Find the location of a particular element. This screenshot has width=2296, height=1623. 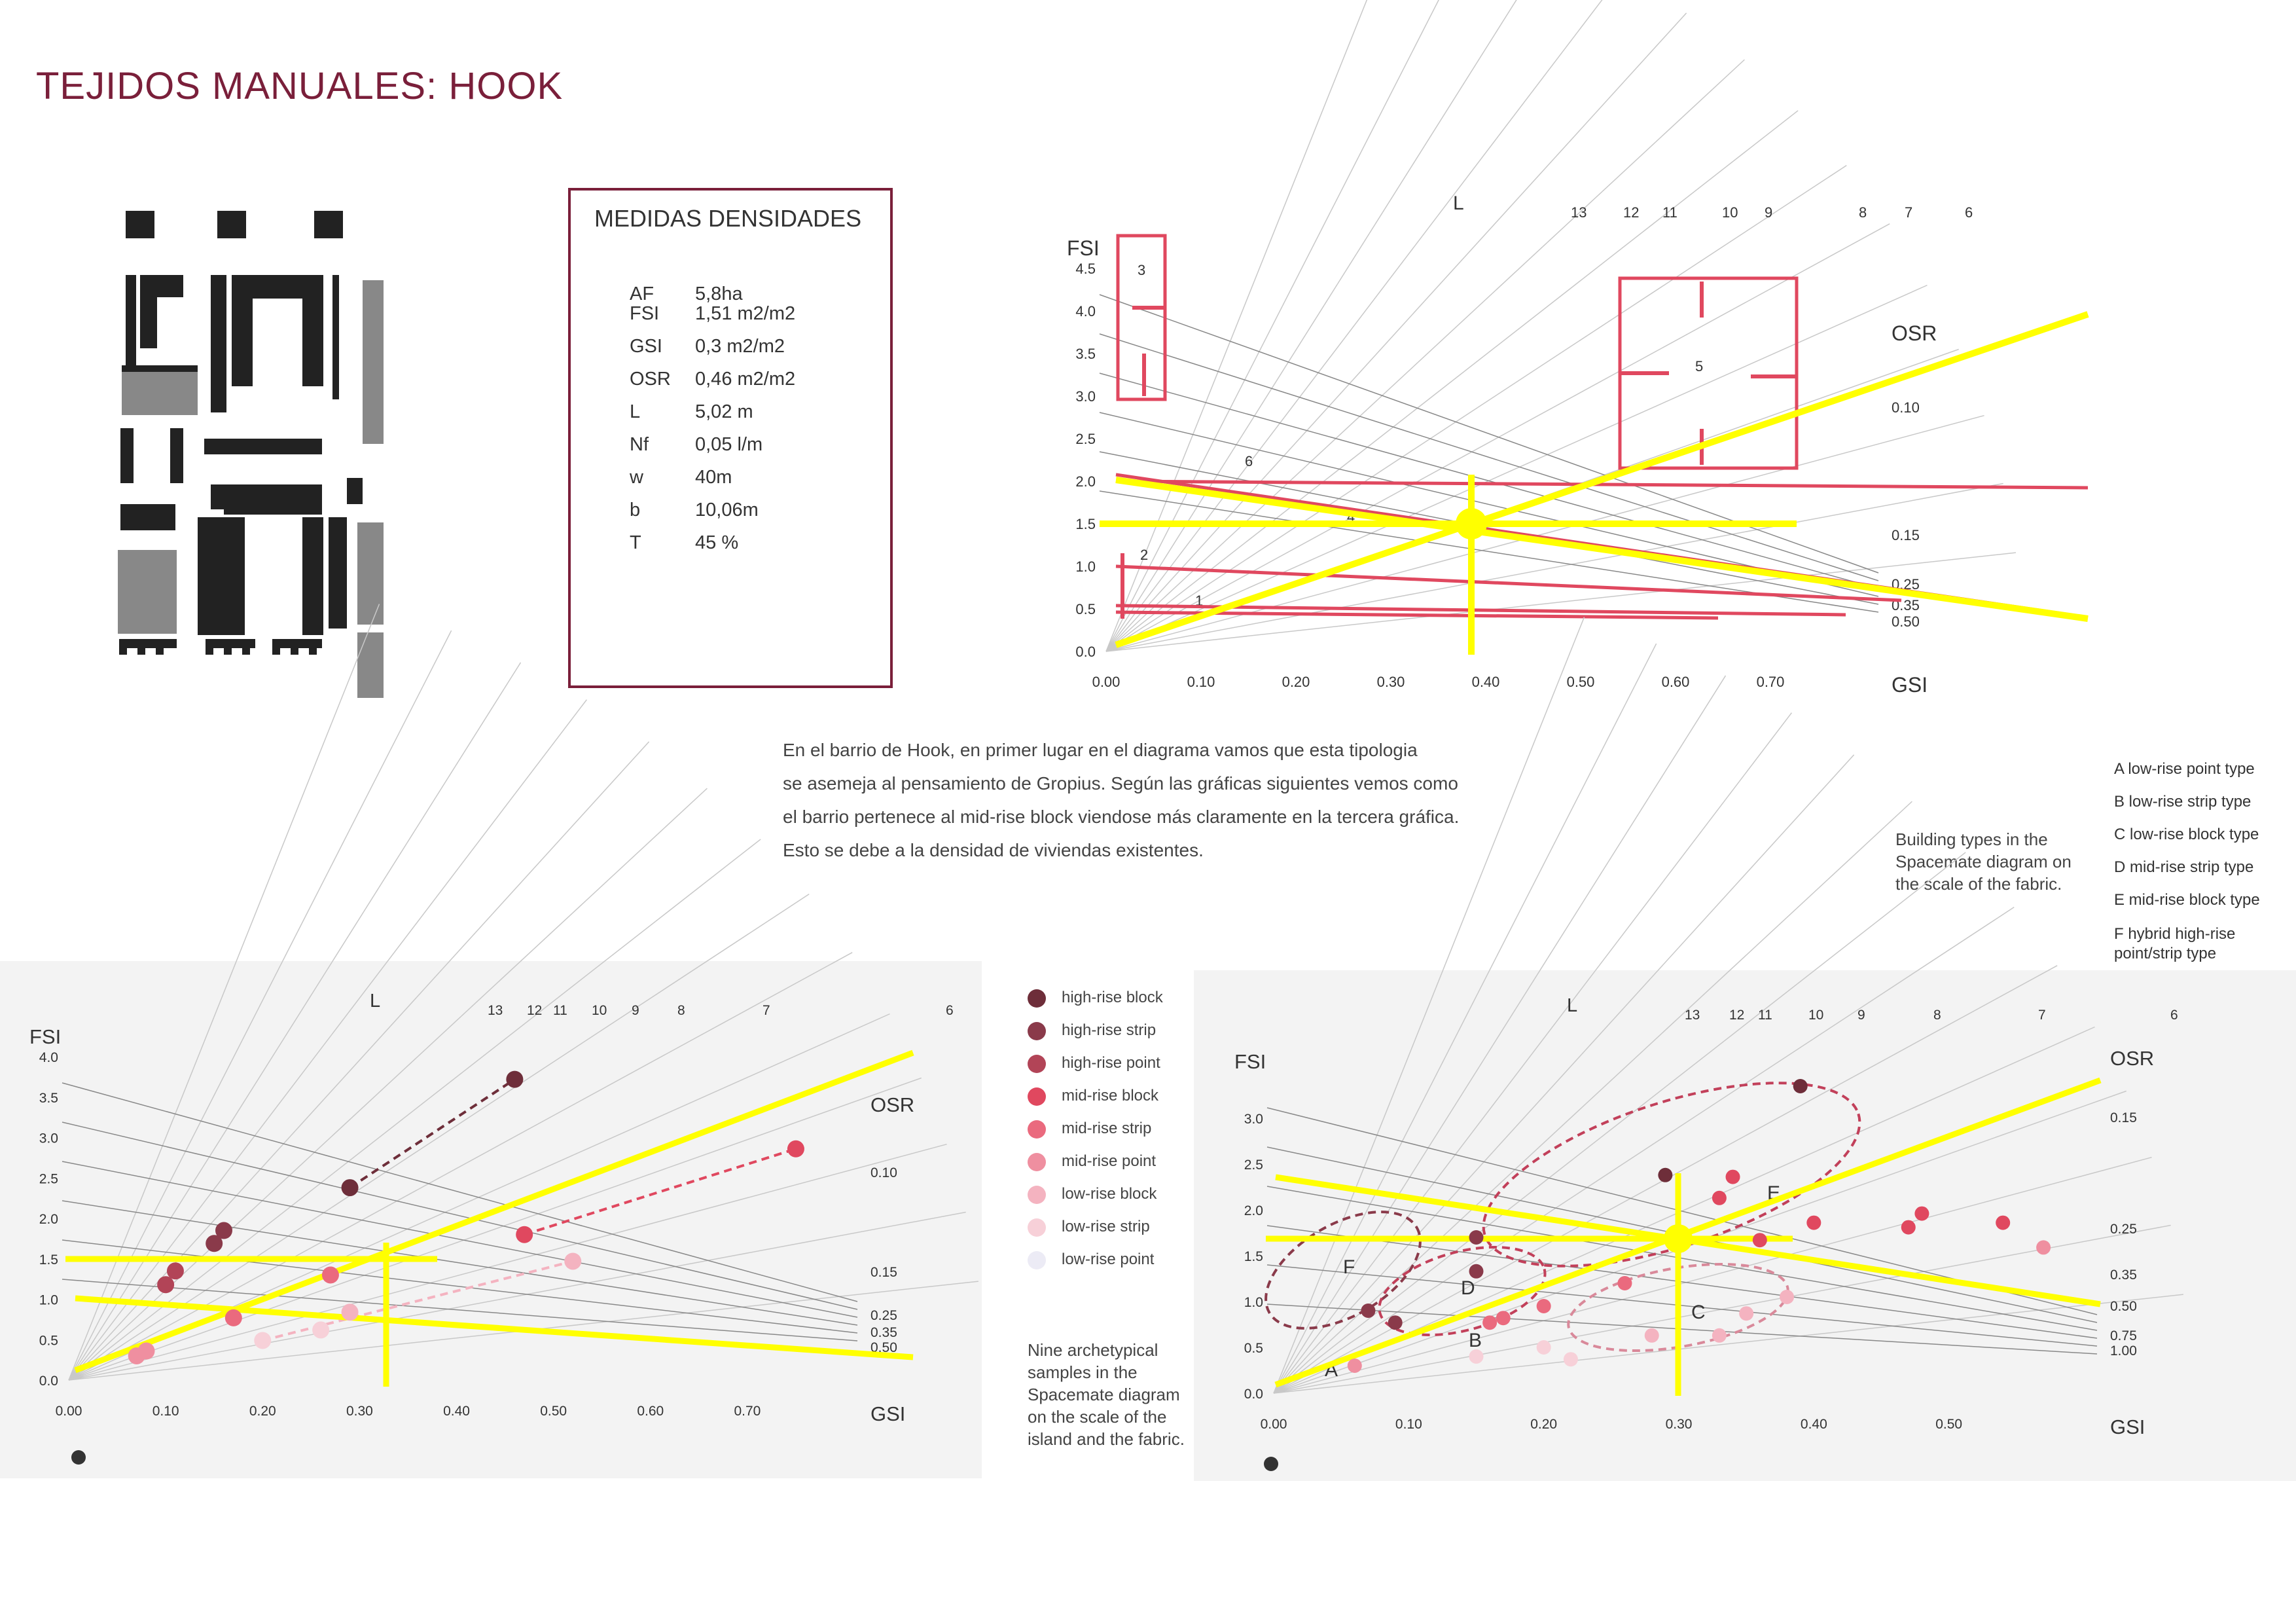

legend-item: low-rise strip is located at coordinates (1089, 1227).